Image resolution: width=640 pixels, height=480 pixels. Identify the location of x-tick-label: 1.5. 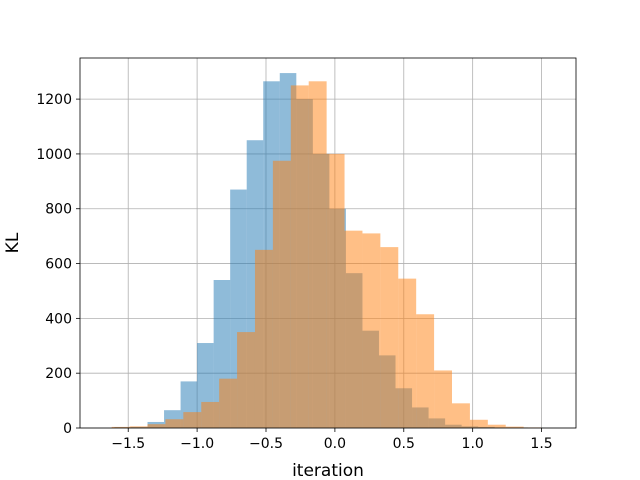
(541, 444).